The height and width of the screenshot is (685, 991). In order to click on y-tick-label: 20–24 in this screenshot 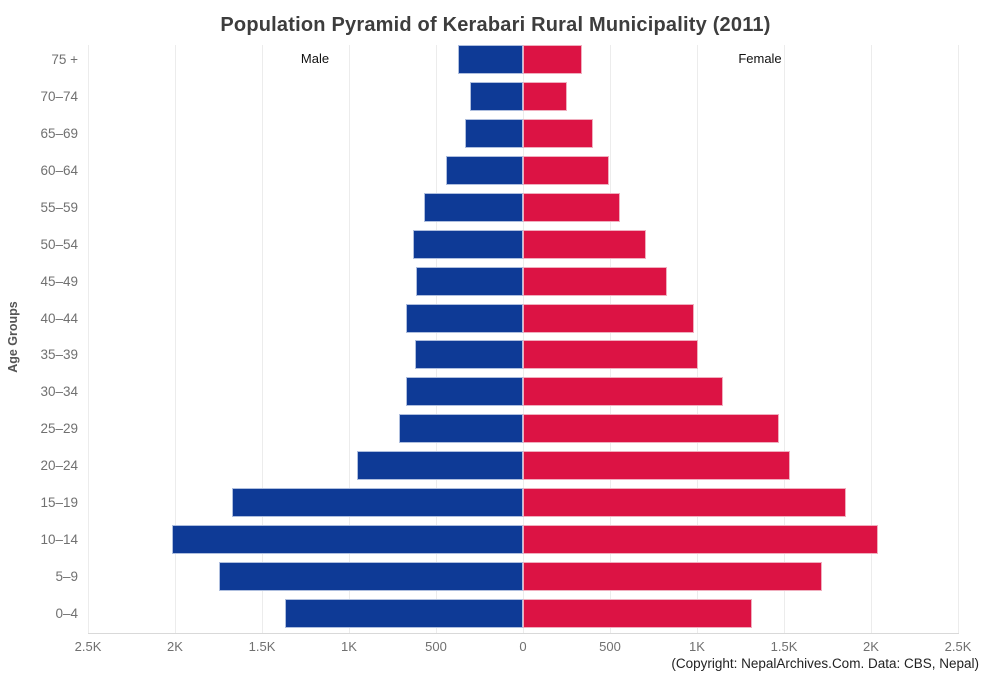, I will do `click(59, 466)`.